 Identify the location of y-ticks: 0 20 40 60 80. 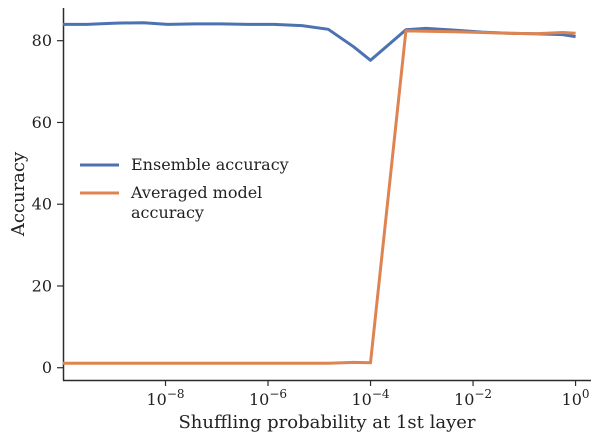
(47, 204).